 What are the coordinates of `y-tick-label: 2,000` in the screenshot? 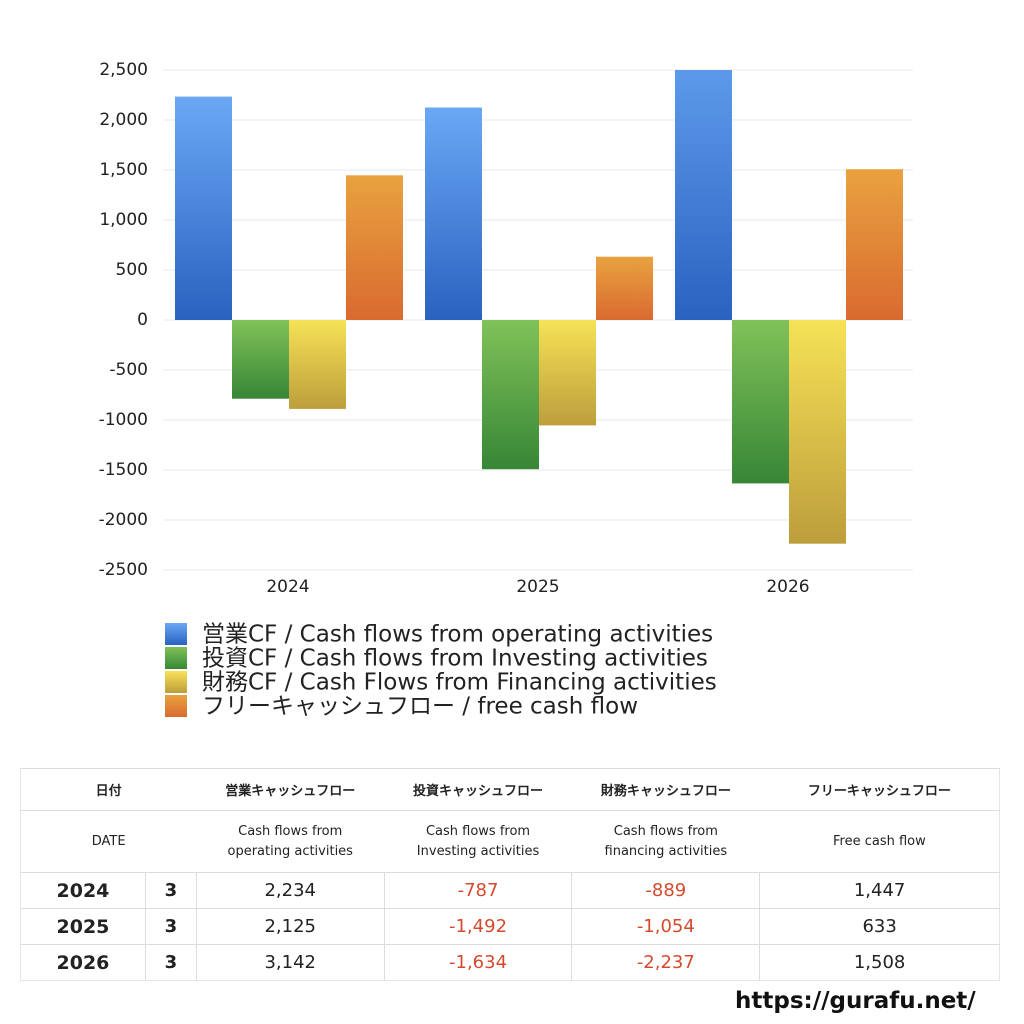 It's located at (123, 120).